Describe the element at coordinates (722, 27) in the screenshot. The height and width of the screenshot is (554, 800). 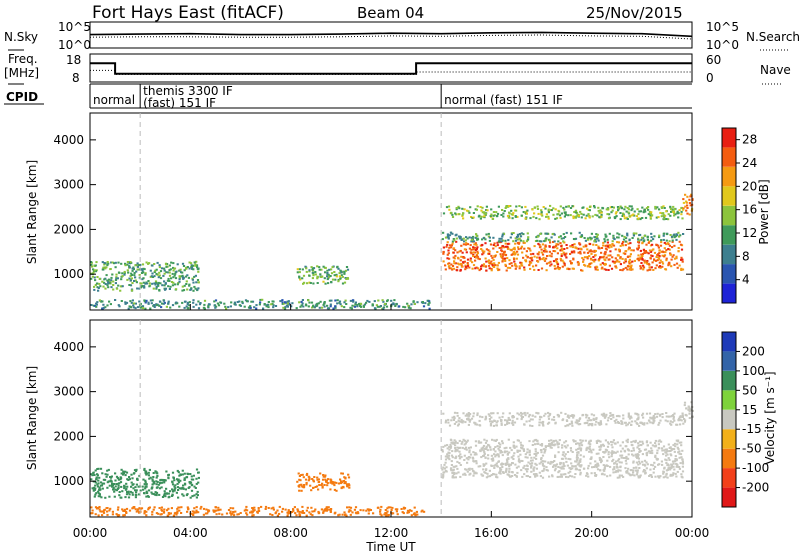
I see `noise-right-tick-top: 10^5` at that location.